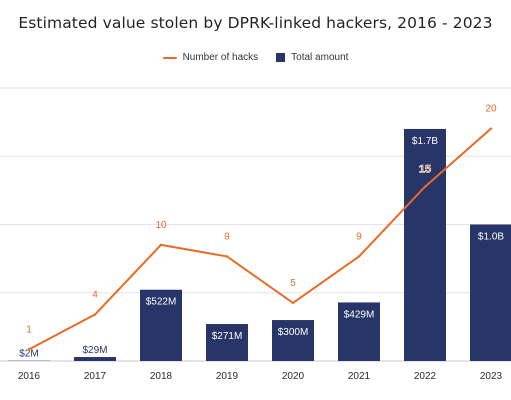 Image resolution: width=511 pixels, height=400 pixels. What do you see at coordinates (425, 141) in the screenshot?
I see `bar-label-2022: $1.7B` at bounding box center [425, 141].